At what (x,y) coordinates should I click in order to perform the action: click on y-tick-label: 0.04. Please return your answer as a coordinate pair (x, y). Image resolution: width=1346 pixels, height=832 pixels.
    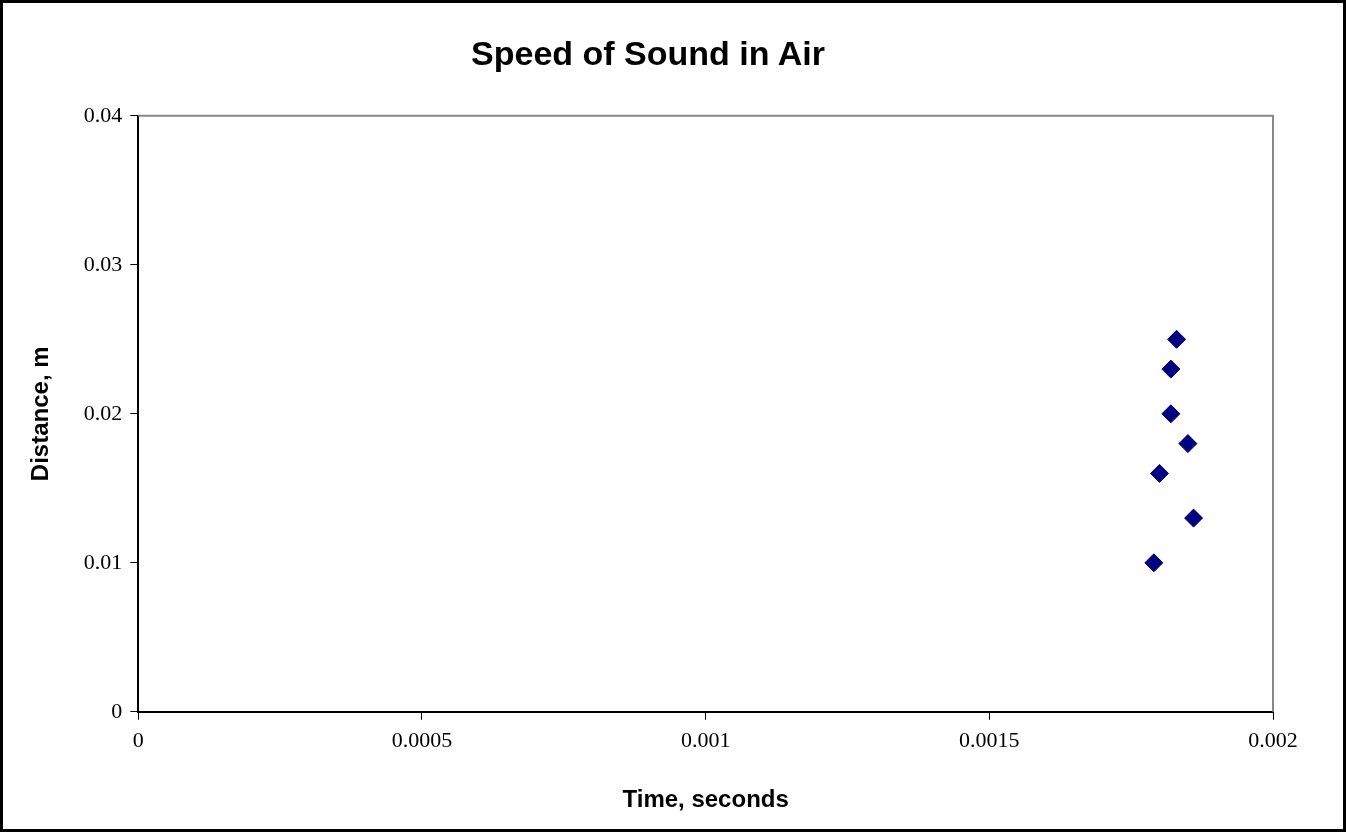
    Looking at the image, I should click on (103, 114).